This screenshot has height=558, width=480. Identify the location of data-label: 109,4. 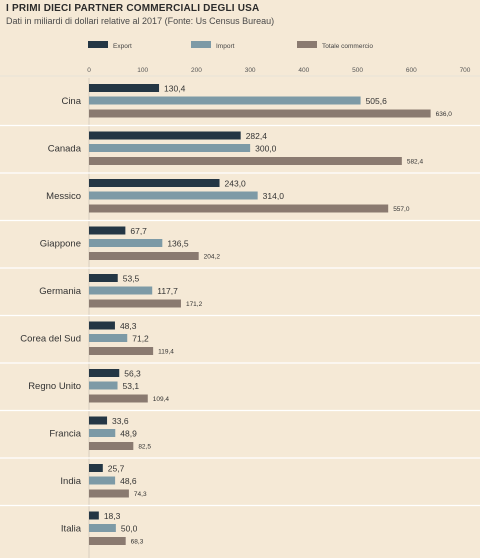
(161, 399).